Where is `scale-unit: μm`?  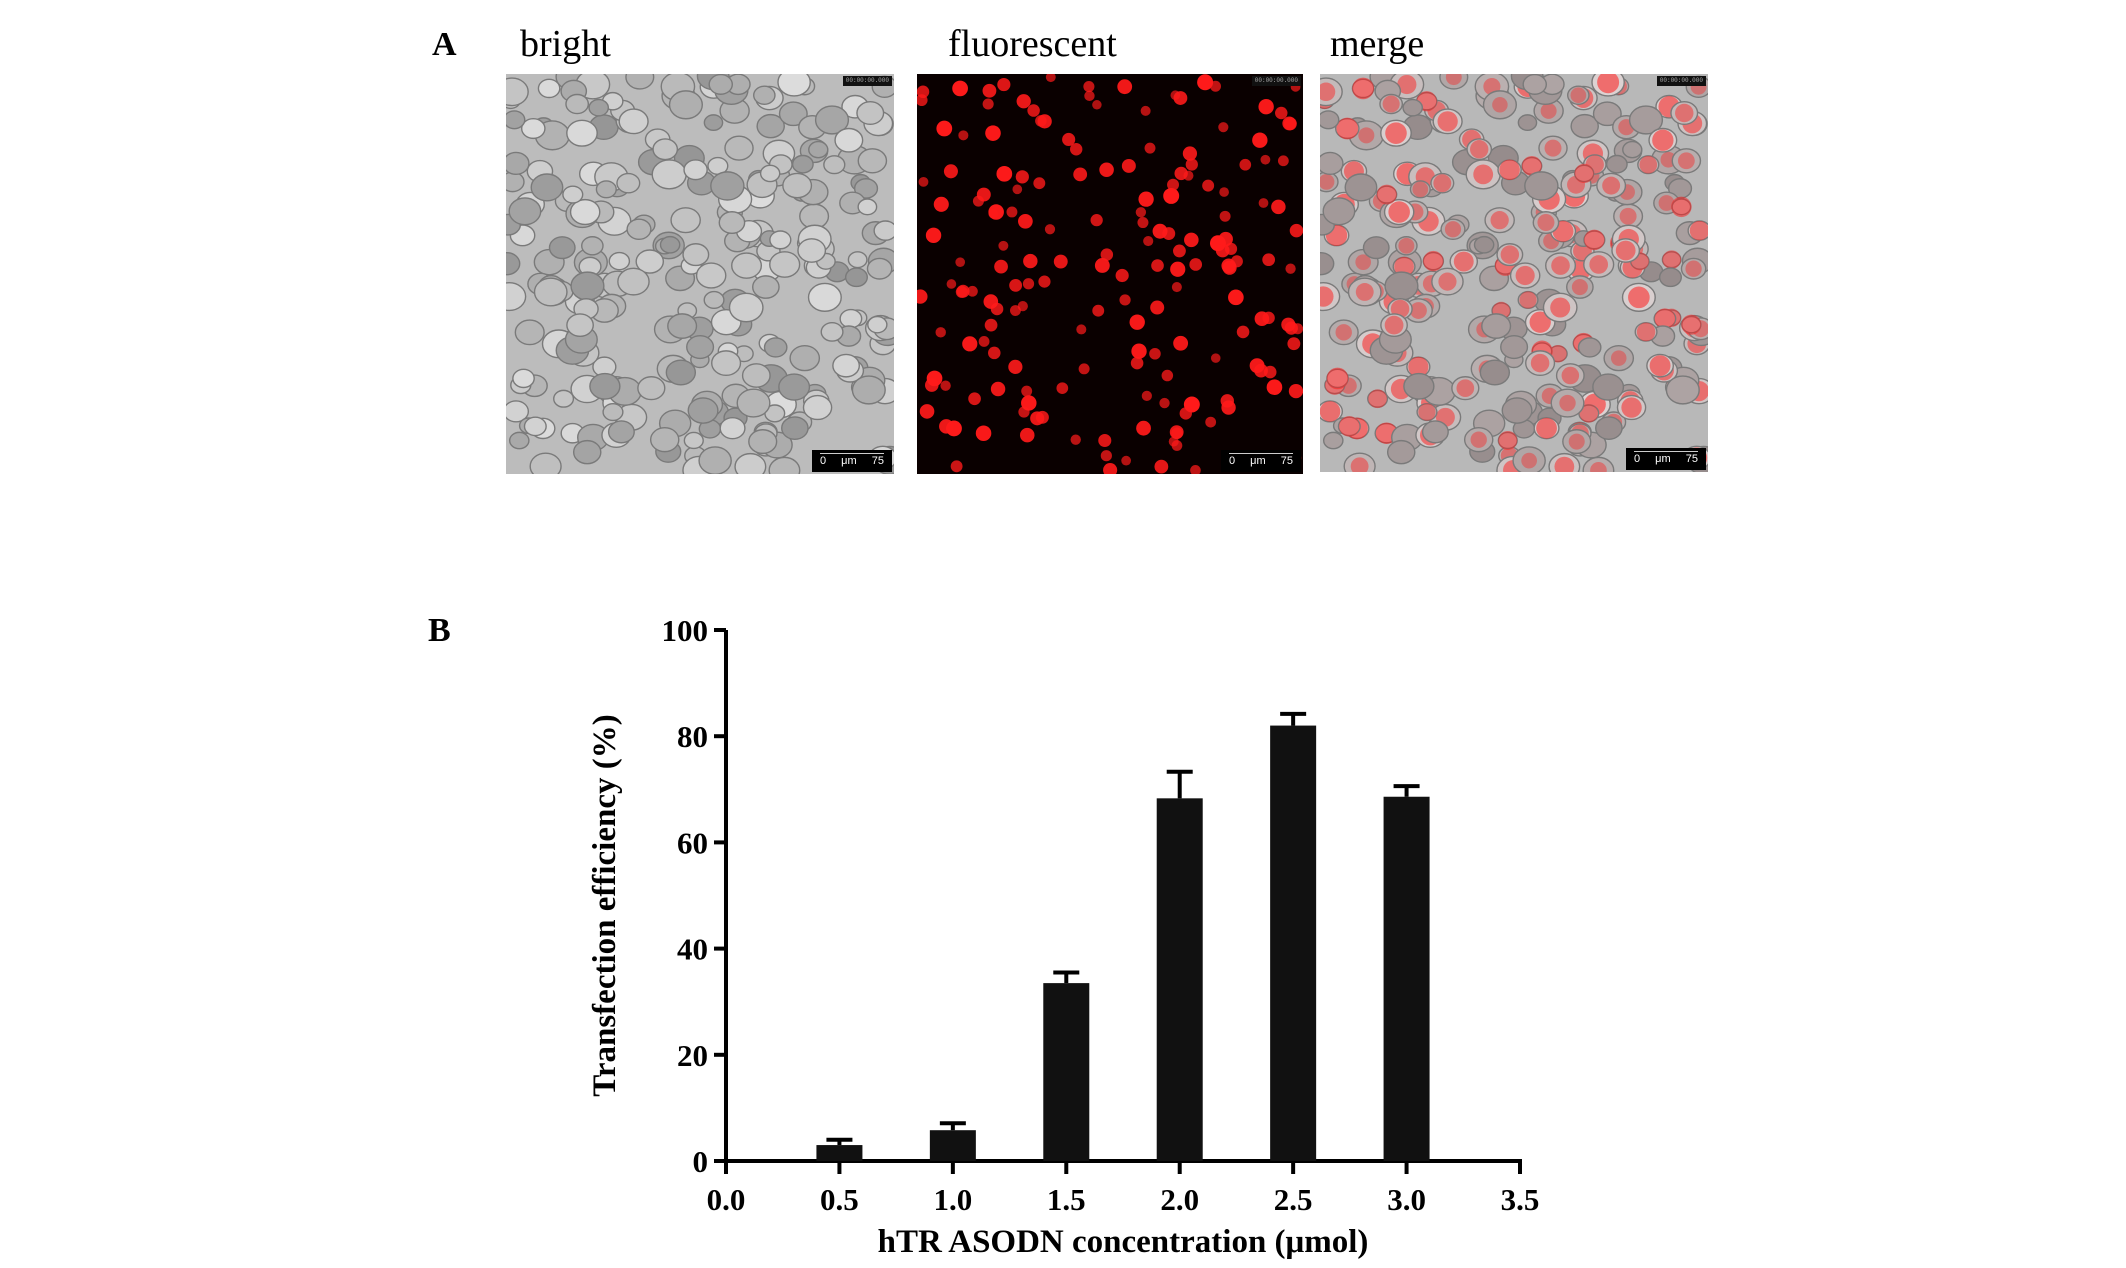
scale-unit: μm is located at coordinates (1258, 461).